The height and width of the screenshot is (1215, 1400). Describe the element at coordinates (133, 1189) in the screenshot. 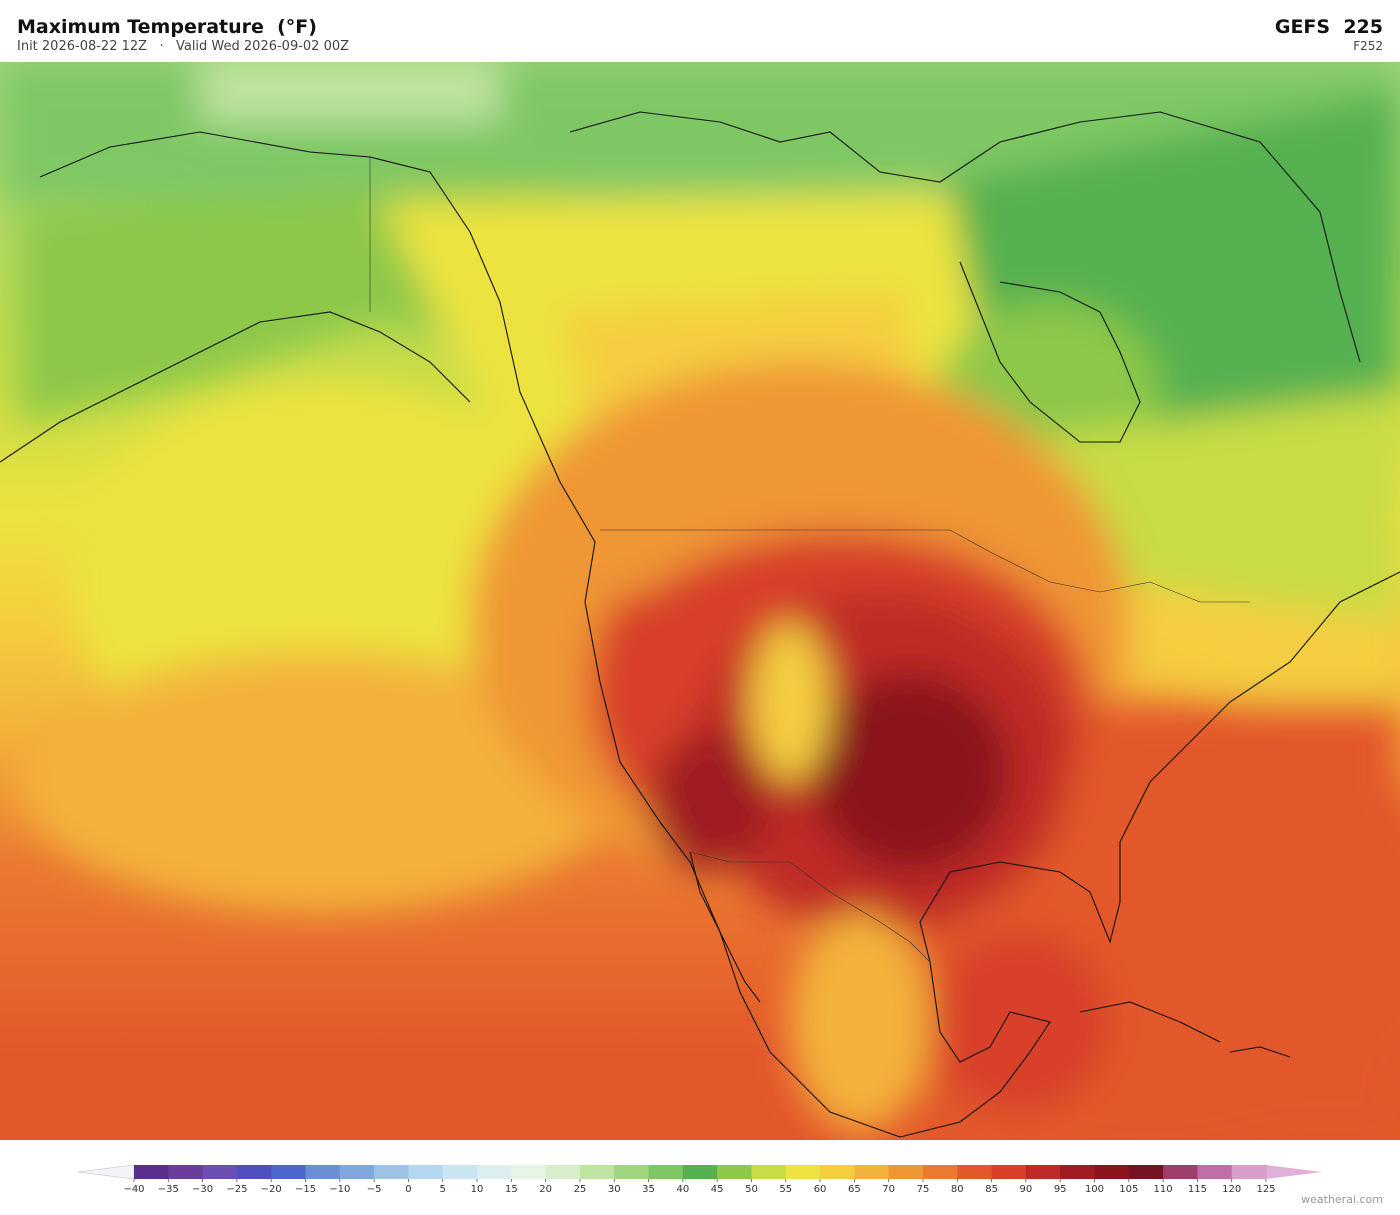

I see `colorbar-tick-label: −40` at that location.